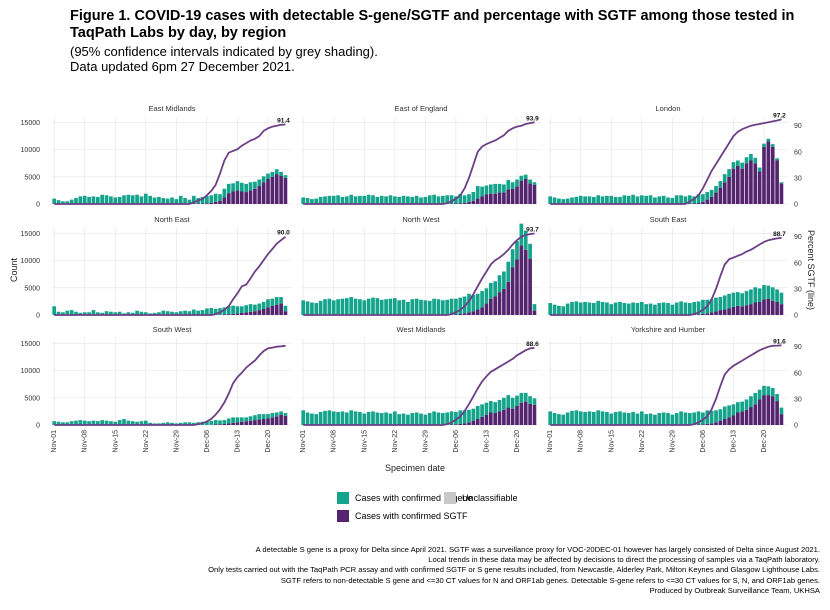 Image resolution: width=830 pixels, height=610 pixels. What do you see at coordinates (798, 399) in the screenshot?
I see `y2-tick-label: 30` at bounding box center [798, 399].